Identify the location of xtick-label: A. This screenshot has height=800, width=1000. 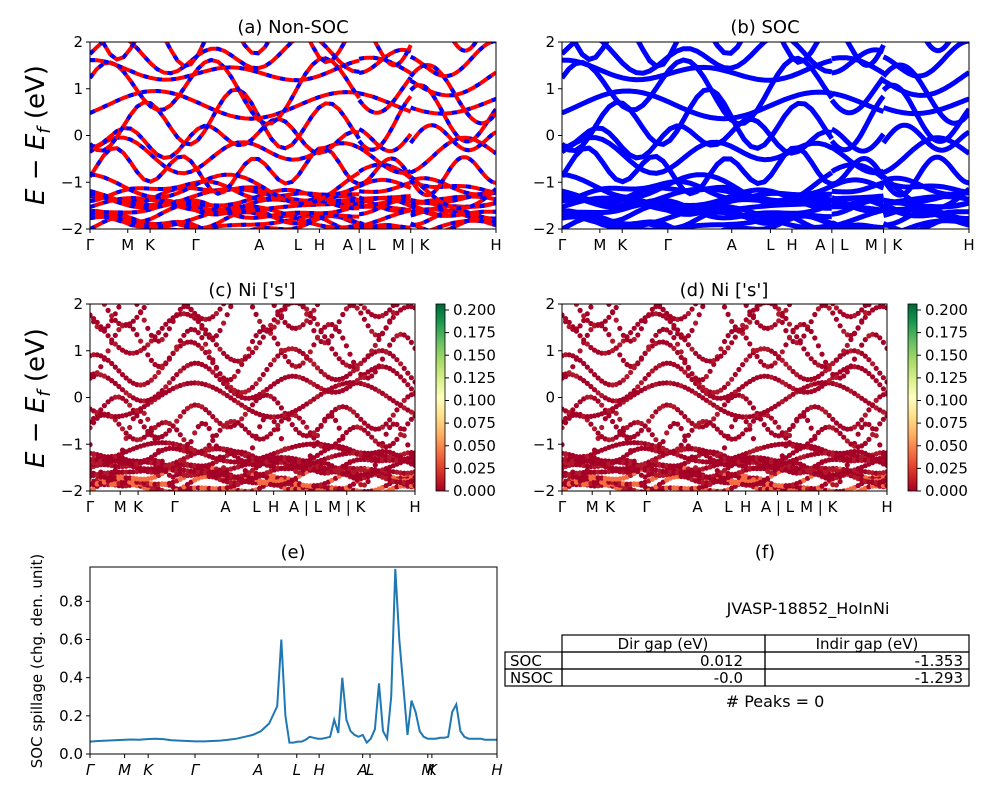
(225, 507).